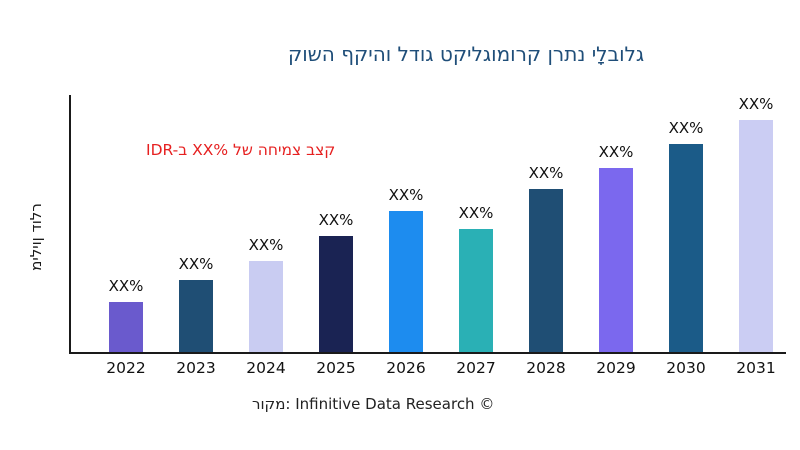  Describe the element at coordinates (266, 368) in the screenshot. I see `x-tick-2024: 2024` at that location.